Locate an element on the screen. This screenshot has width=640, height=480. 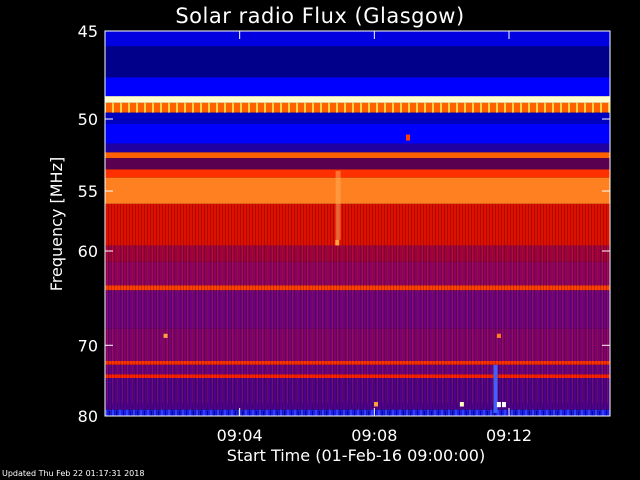
x-axis-title: Start Time (01-Feb-16 09:00:00) is located at coordinates (356, 455).